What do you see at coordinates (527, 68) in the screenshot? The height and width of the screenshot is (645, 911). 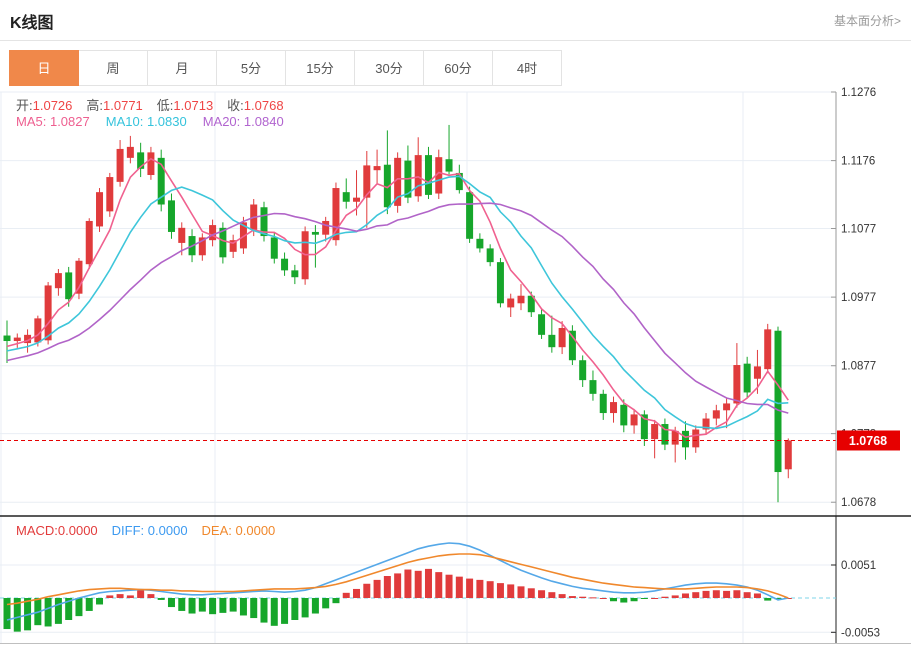 I see `tab-4时: 4时` at bounding box center [527, 68].